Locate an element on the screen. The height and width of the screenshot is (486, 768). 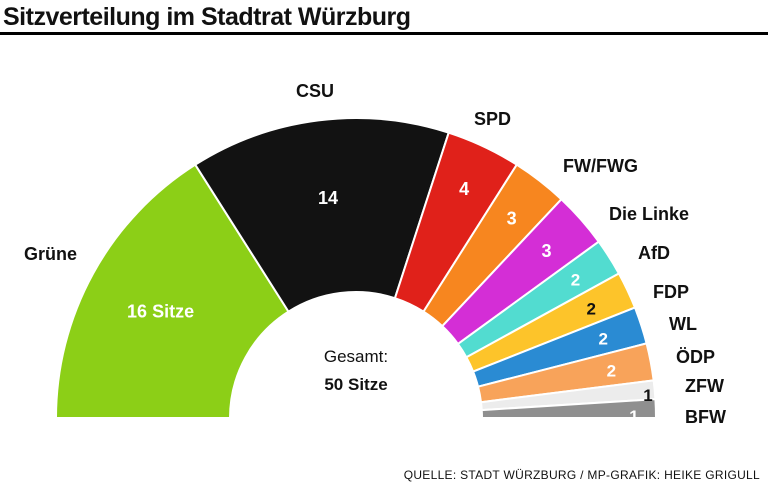
value-label-fw-fwg: 3 is located at coordinates (512, 218).